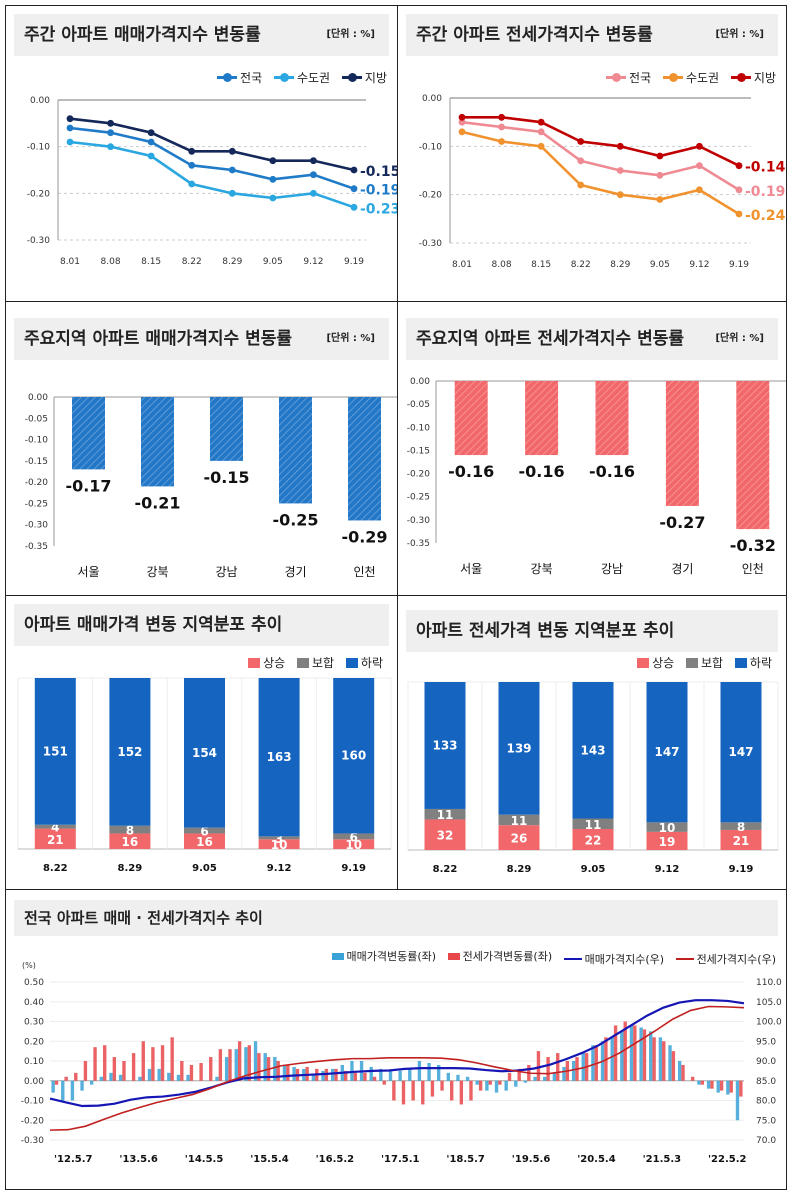 The width and height of the screenshot is (792, 1195). What do you see at coordinates (766, 1141) in the screenshot?
I see `y-right-tick-label: 70.0` at bounding box center [766, 1141].